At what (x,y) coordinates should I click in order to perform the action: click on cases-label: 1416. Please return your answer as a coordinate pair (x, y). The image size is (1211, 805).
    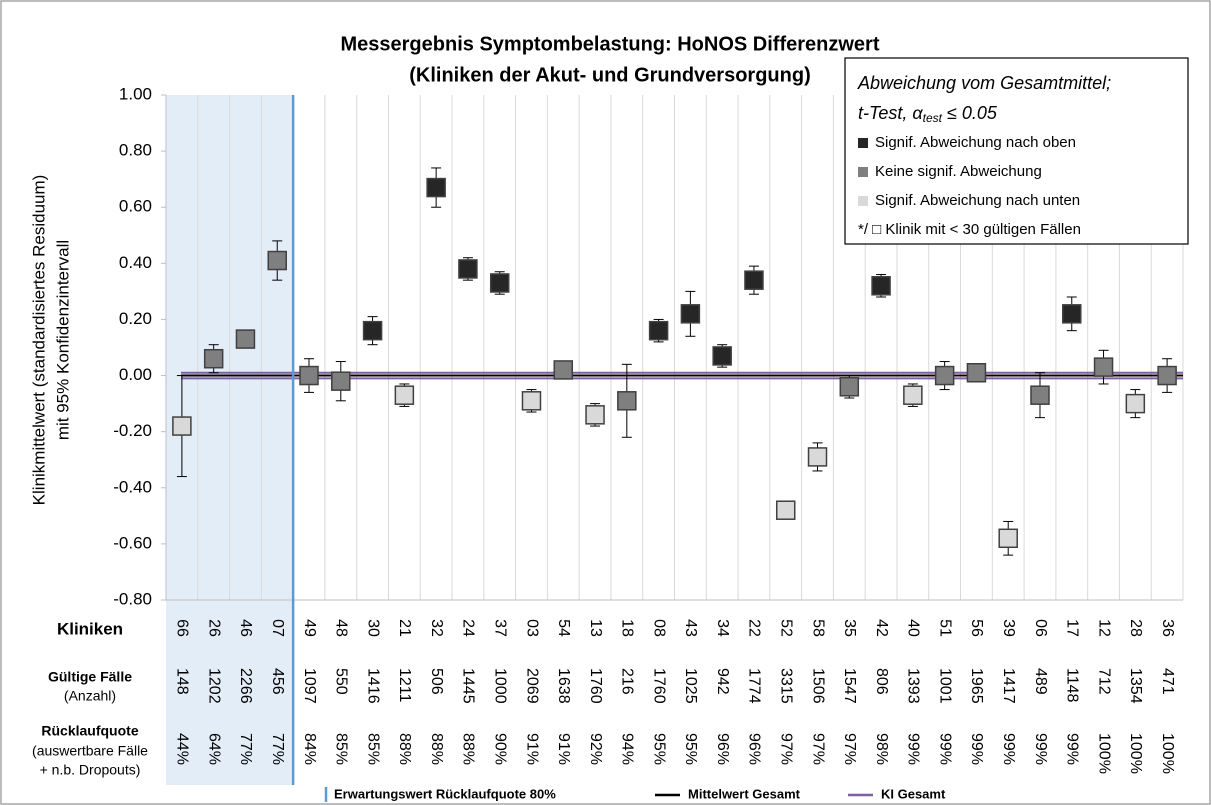
    Looking at the image, I should click on (372, 686).